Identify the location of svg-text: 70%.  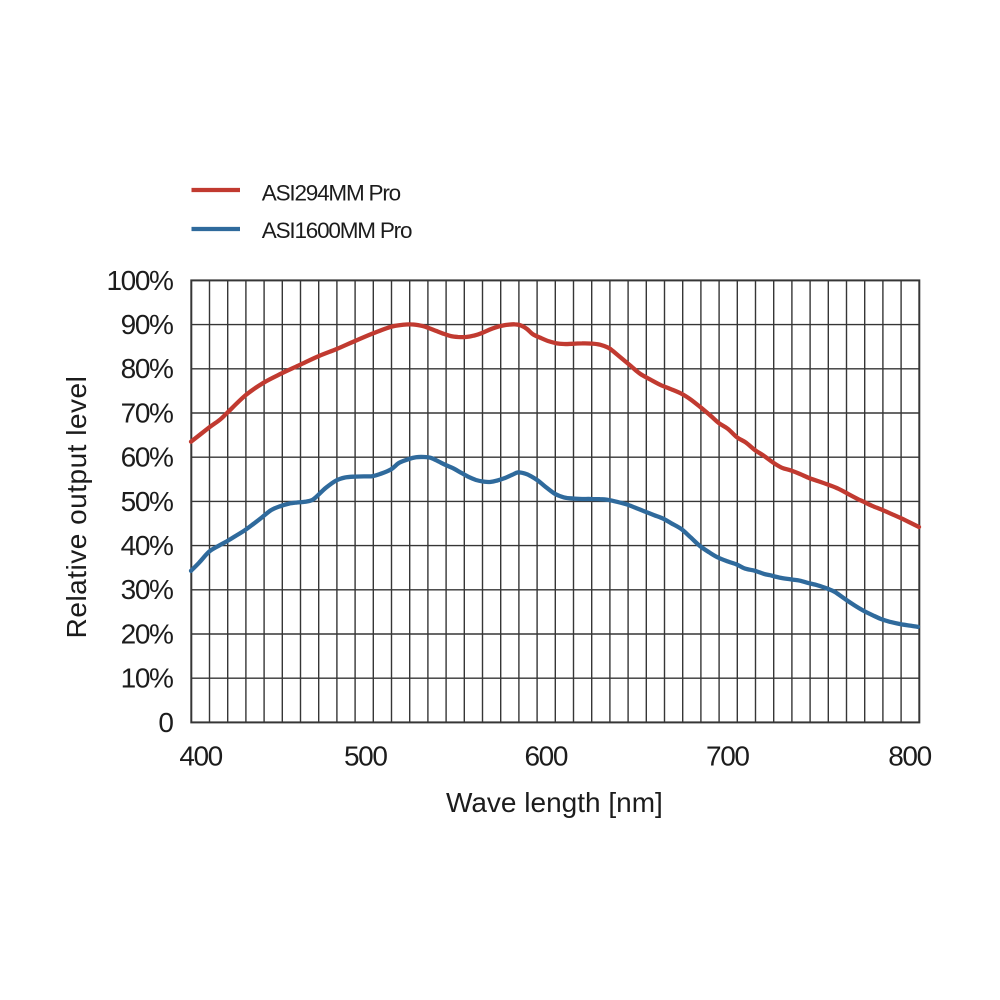
(147, 412).